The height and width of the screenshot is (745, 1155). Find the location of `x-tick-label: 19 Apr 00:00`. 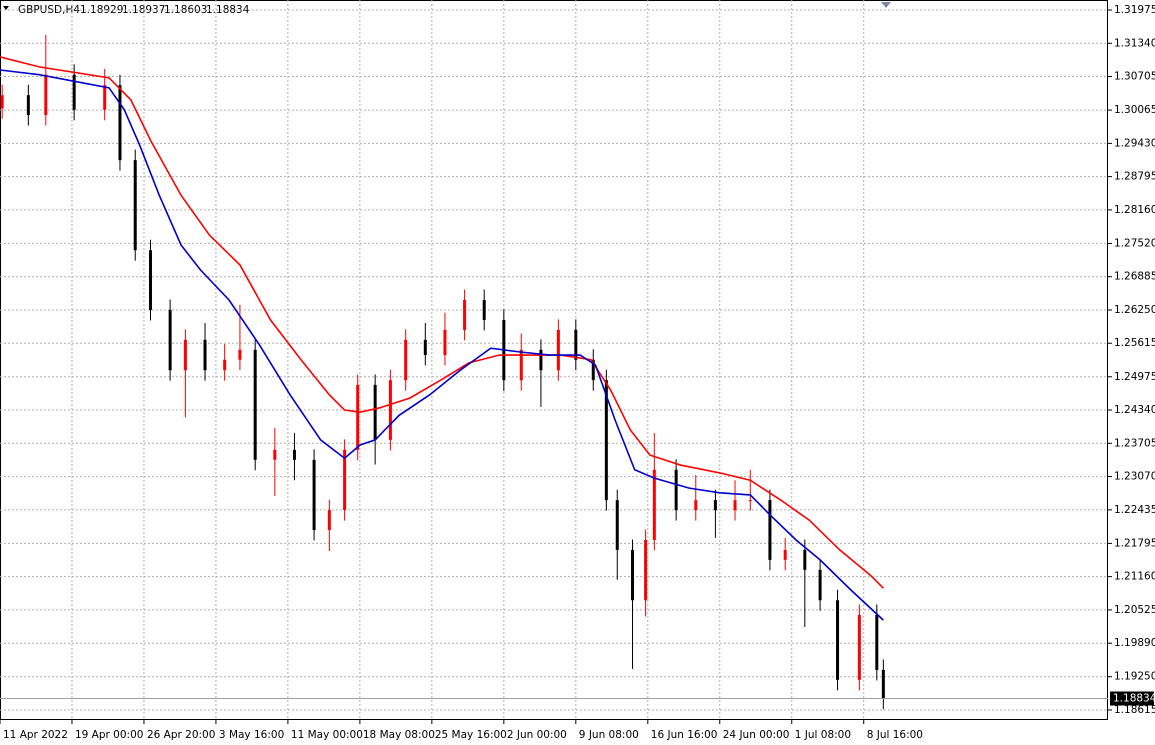

x-tick-label: 19 Apr 00:00 is located at coordinates (109, 735).